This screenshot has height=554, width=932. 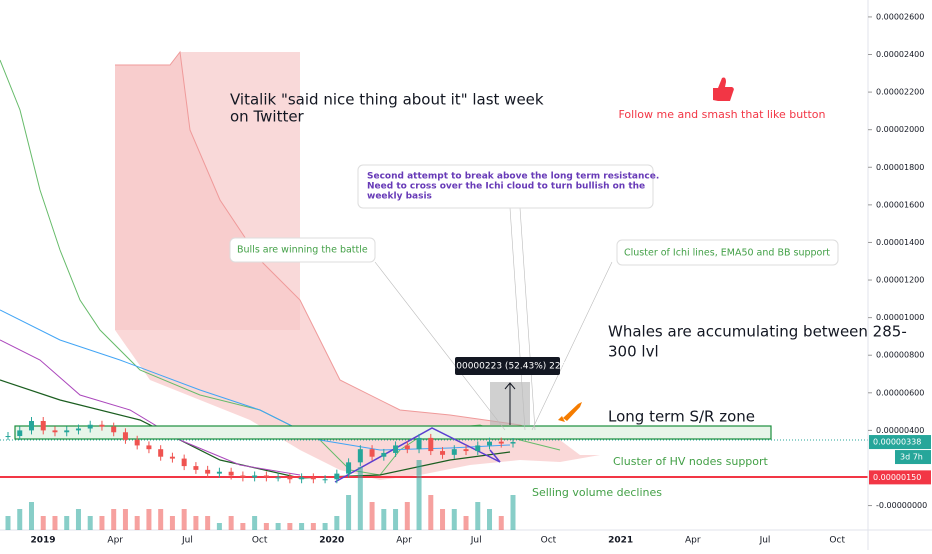 I want to click on y-tick-label: 0.00001000, so click(x=900, y=317).